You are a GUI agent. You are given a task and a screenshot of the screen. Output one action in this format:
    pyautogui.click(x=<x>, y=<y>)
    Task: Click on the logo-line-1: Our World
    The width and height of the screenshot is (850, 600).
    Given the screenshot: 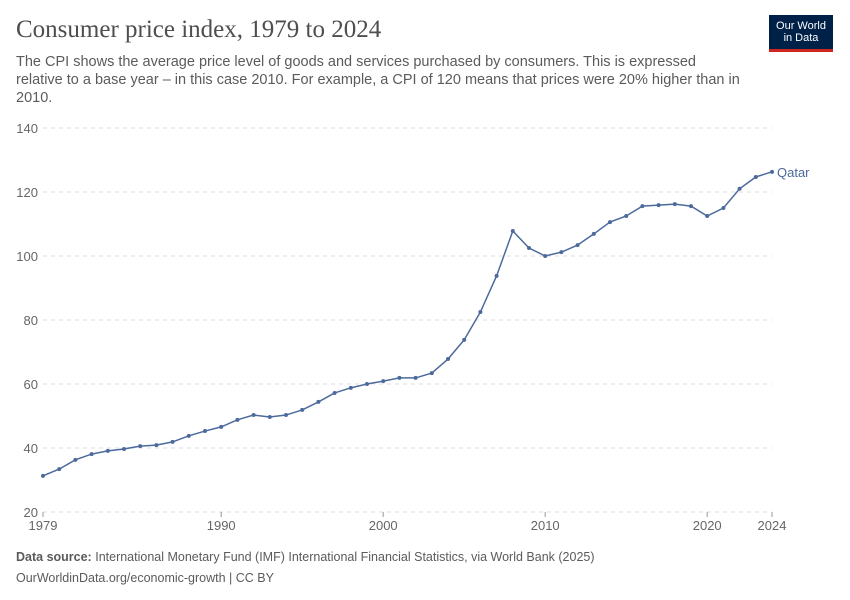 What is the action you would take?
    pyautogui.click(x=801, y=26)
    